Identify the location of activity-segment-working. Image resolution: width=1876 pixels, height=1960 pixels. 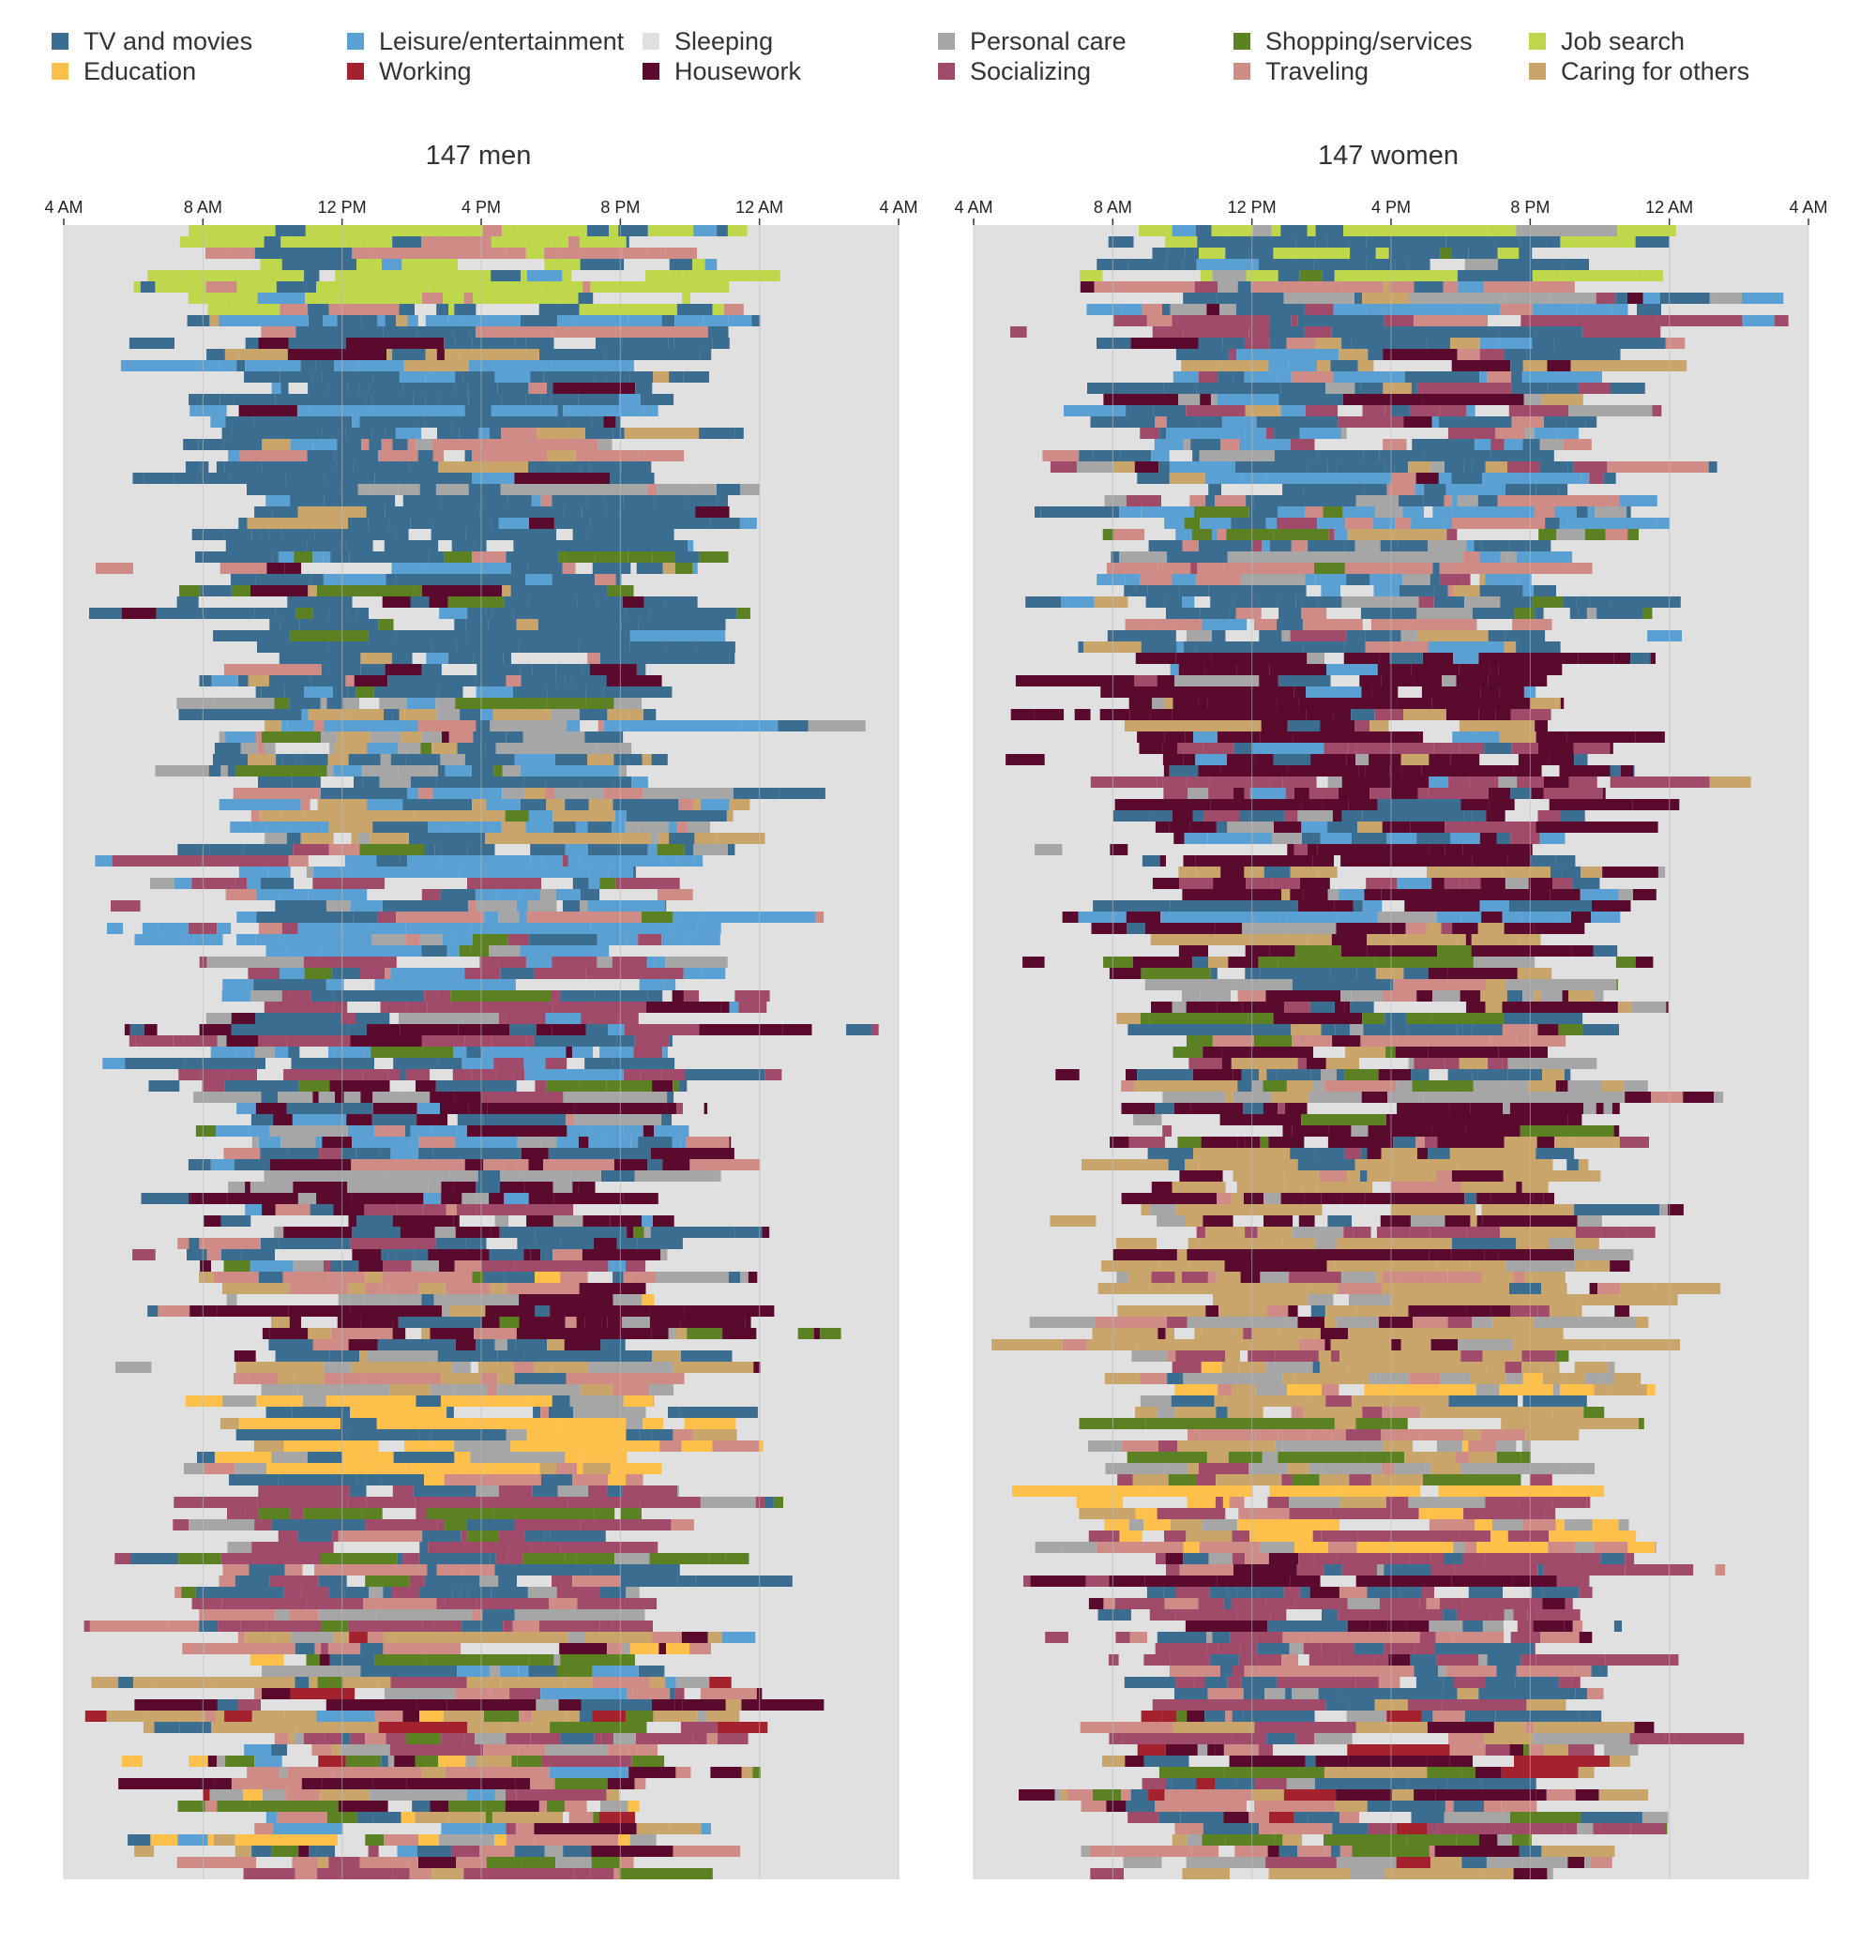
(1169, 1716).